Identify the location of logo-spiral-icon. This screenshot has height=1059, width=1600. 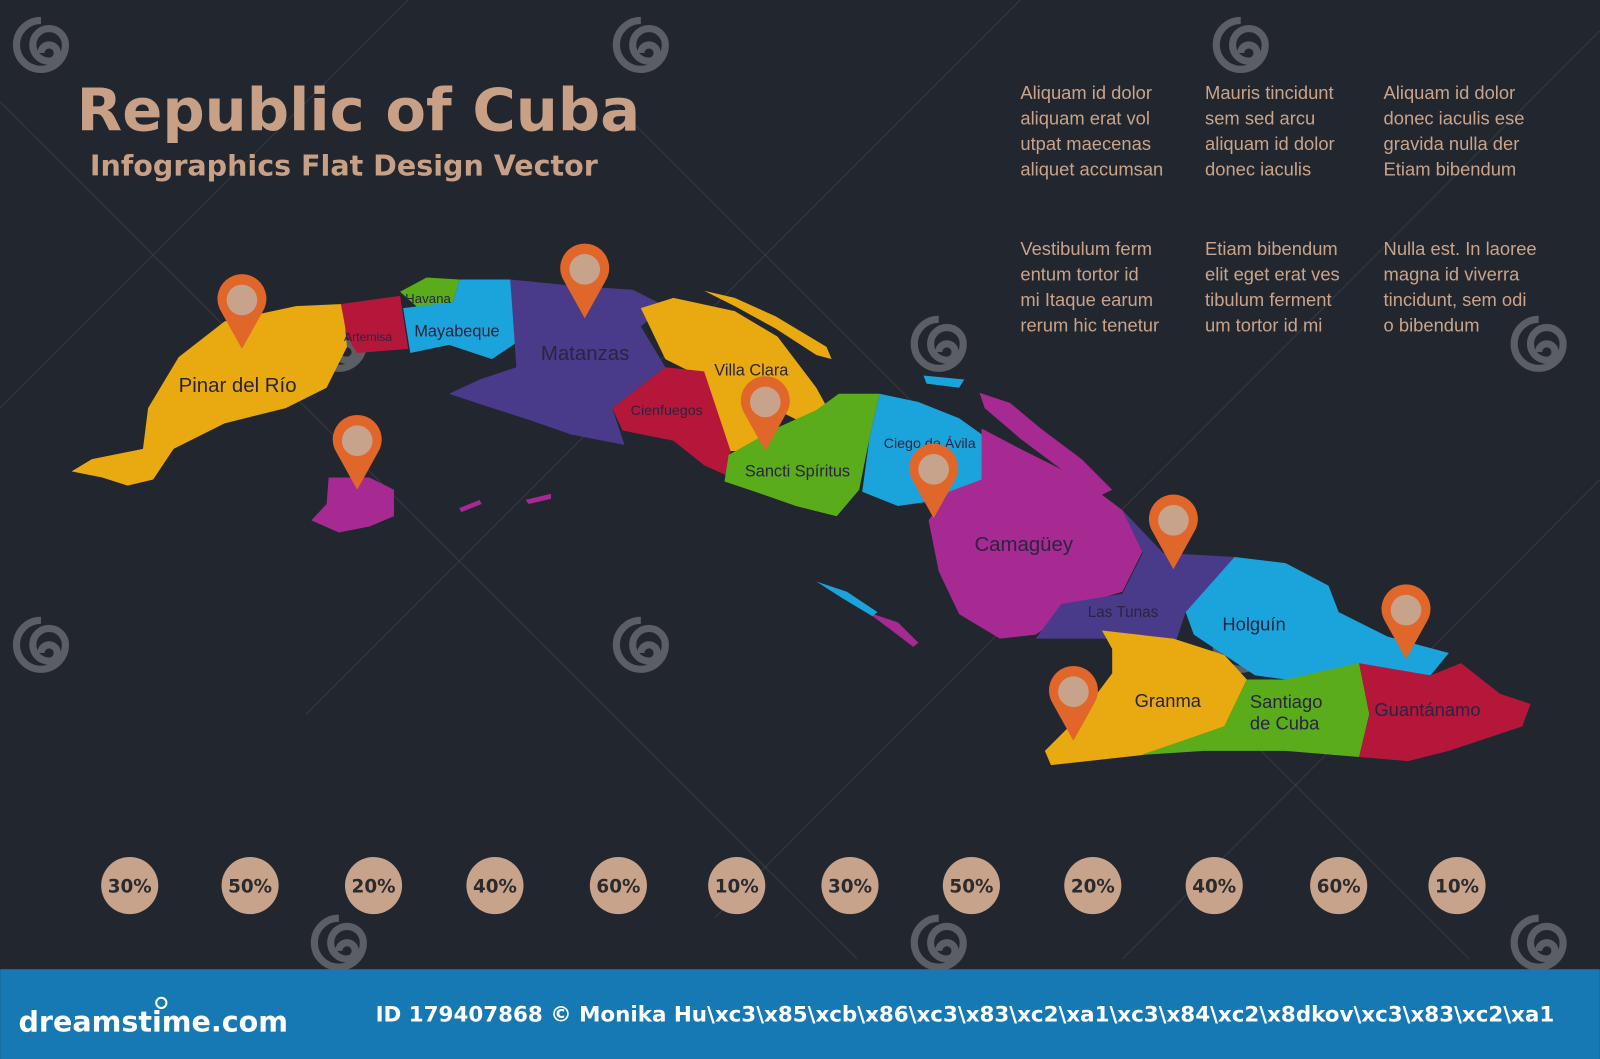
(161, 1003).